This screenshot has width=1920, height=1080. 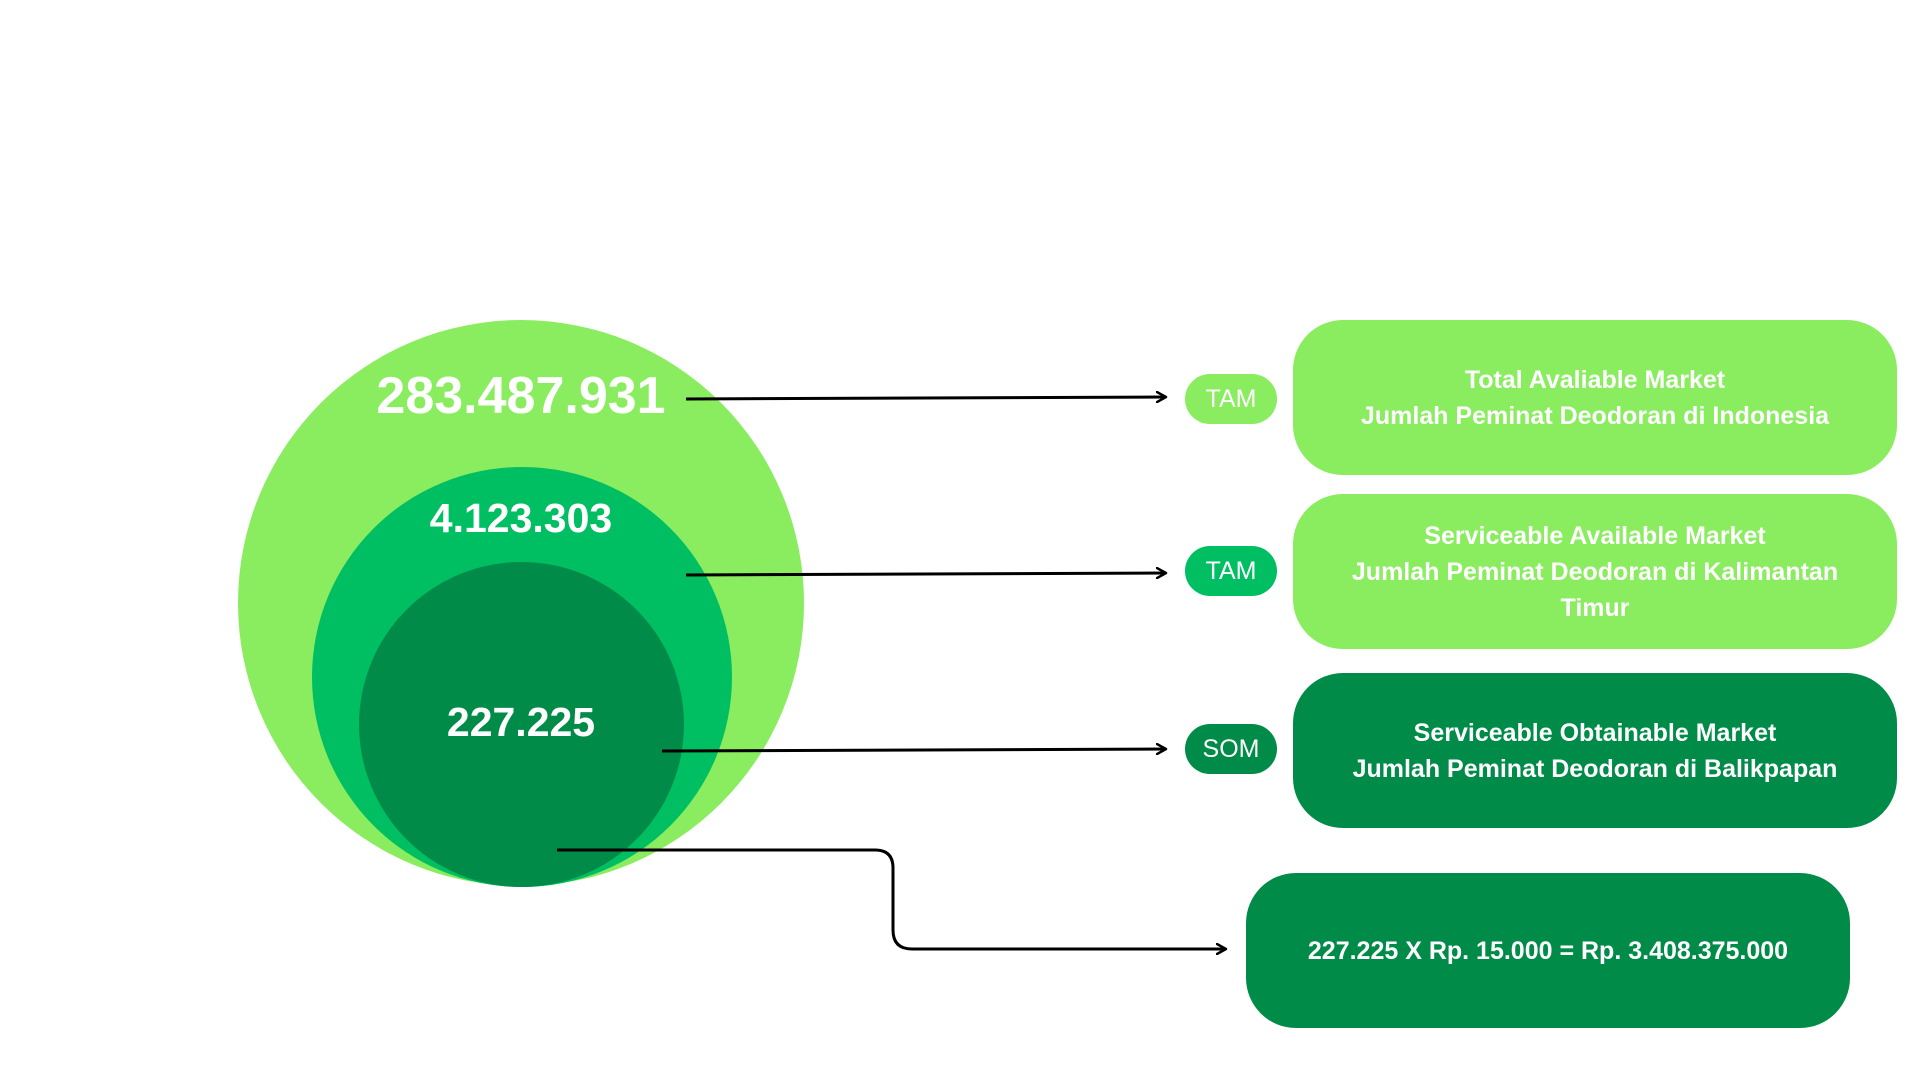 What do you see at coordinates (891, 898) in the screenshot?
I see `calculation-arrow` at bounding box center [891, 898].